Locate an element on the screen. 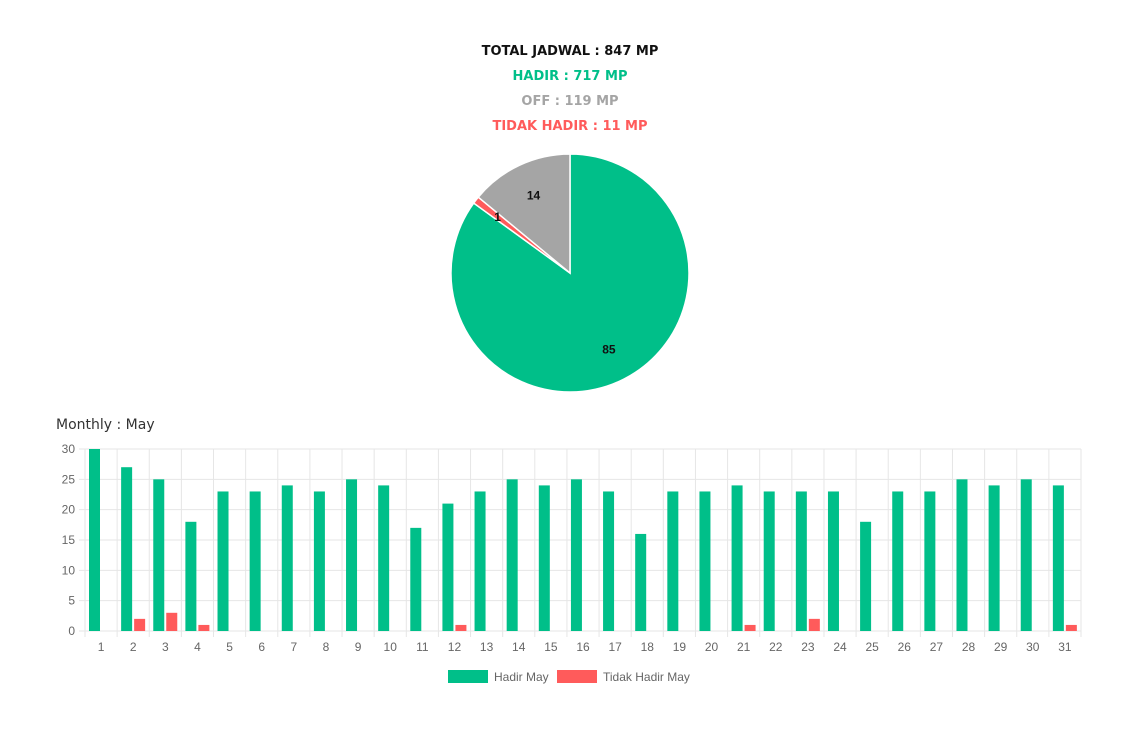  x-tick-label: 24 is located at coordinates (840, 647).